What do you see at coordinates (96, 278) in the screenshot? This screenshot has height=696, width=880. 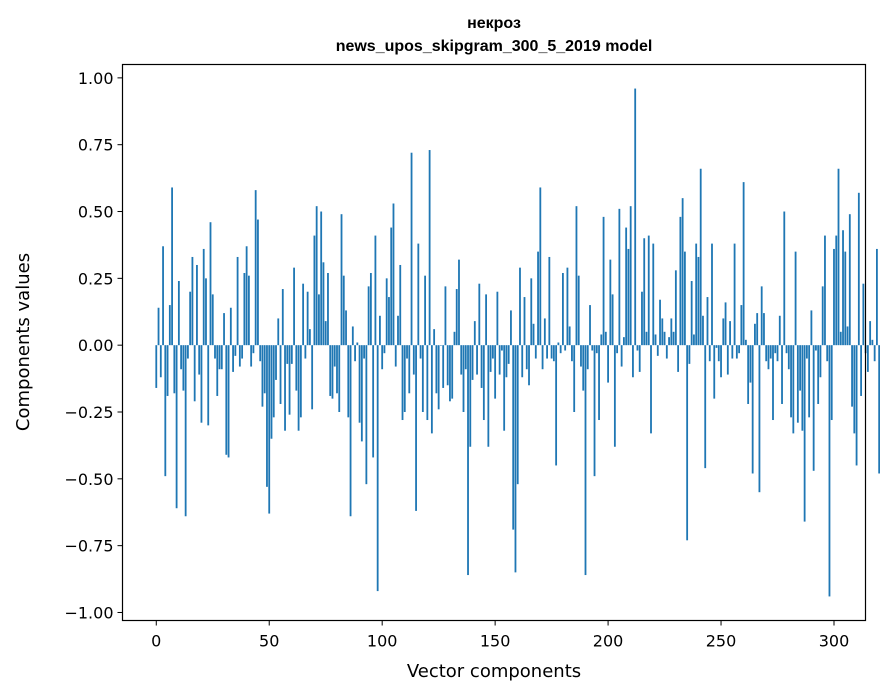 I see `y-tick-label: 0.25` at bounding box center [96, 278].